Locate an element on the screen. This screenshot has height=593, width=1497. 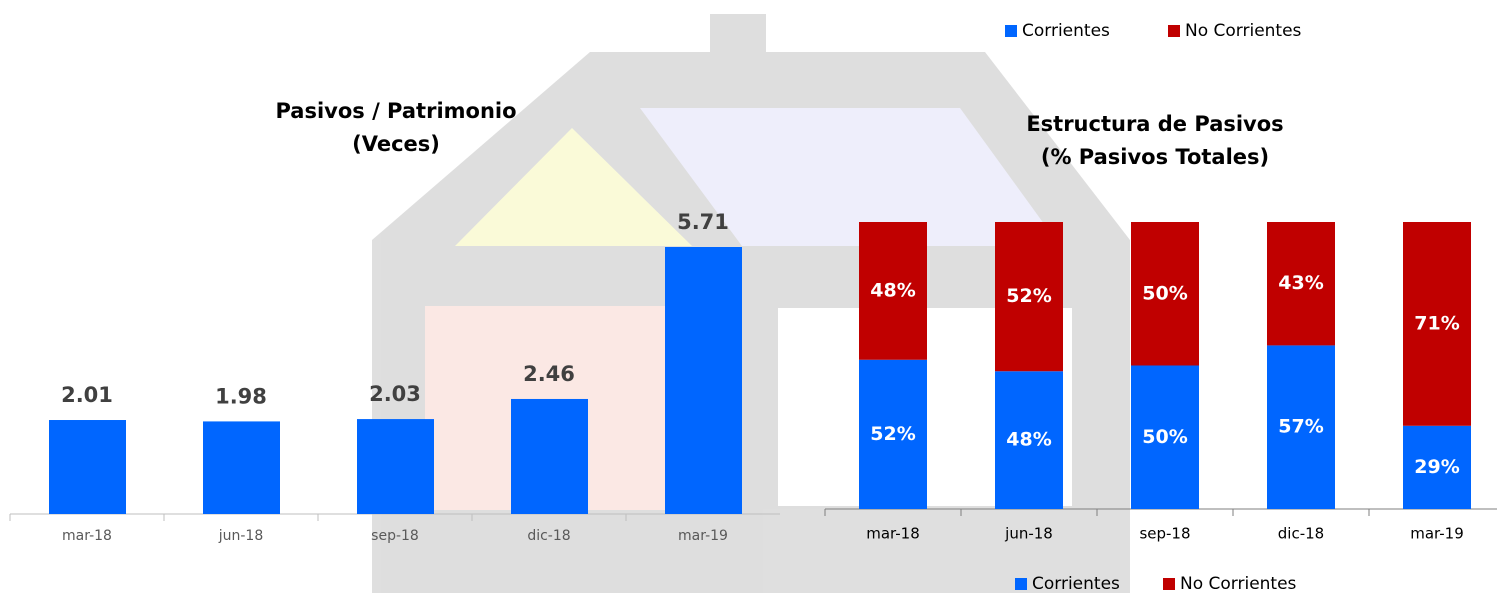
data-label: 1.98 is located at coordinates (241, 396).